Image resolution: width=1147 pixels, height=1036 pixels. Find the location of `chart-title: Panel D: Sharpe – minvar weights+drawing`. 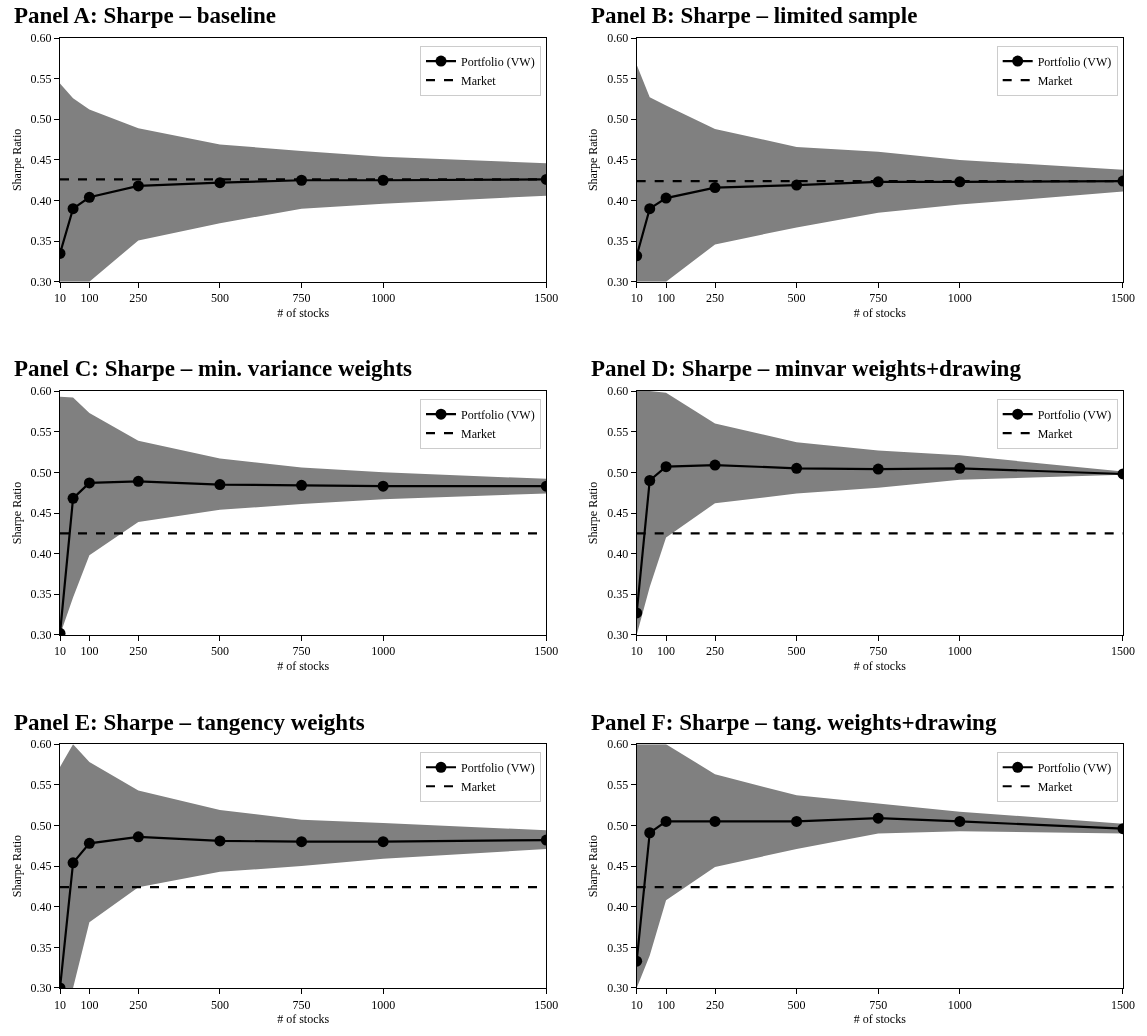

chart-title: Panel D: Sharpe – minvar weights+drawing is located at coordinates (806, 368).